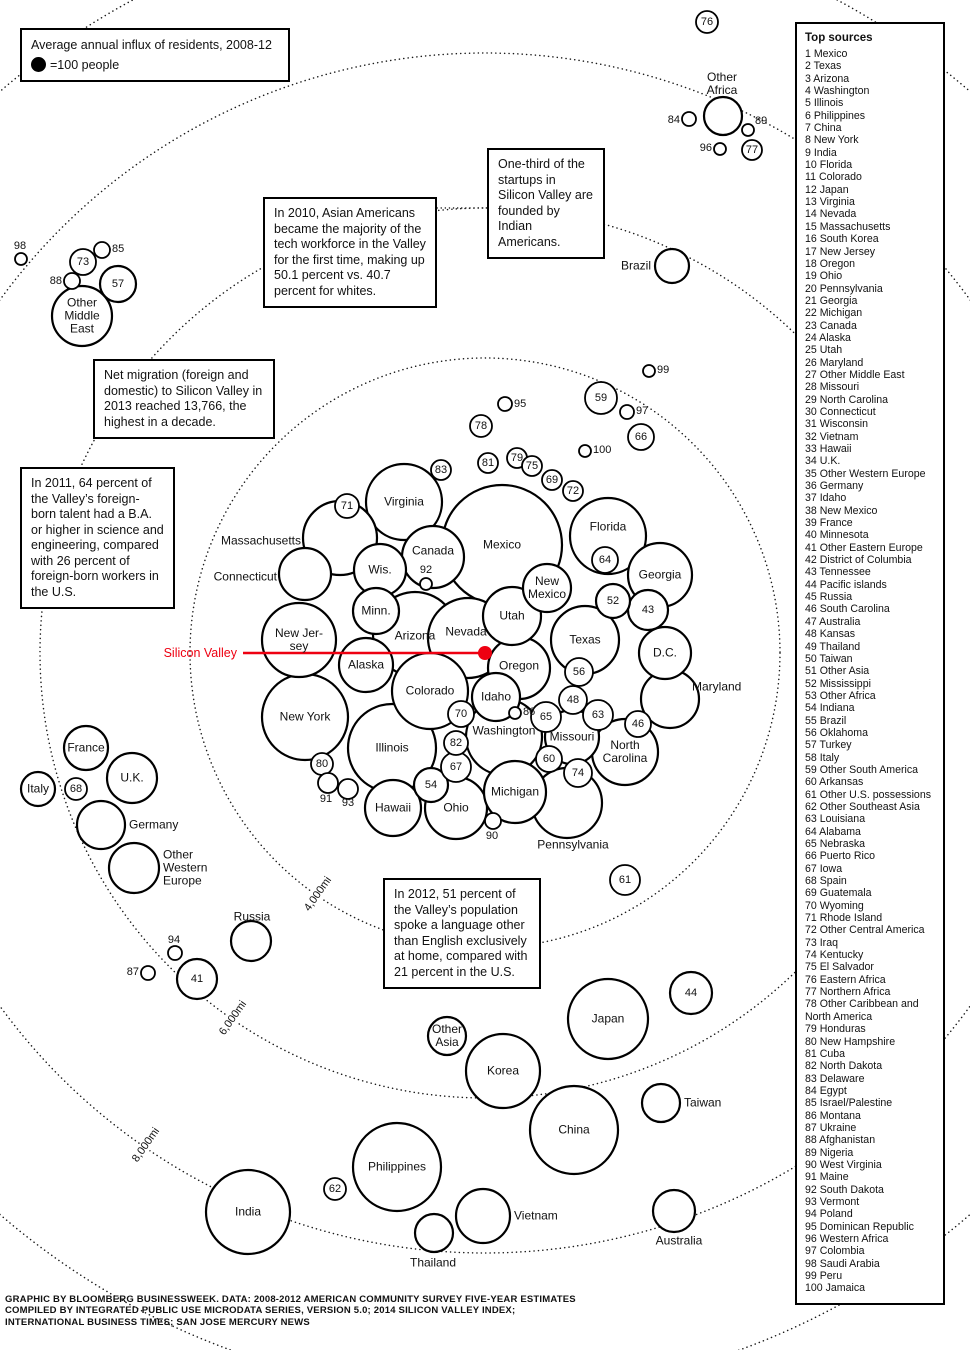 Image resolution: width=970 pixels, height=1350 pixels. I want to click on bubble-wyoming, so click(461, 714).